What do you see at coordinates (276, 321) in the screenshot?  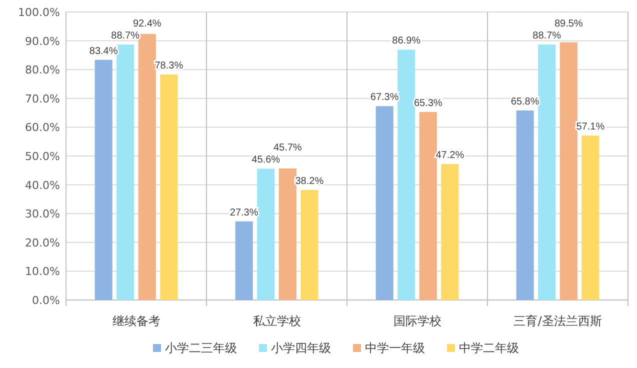 I see `x-tick-label: 私立学校` at bounding box center [276, 321].